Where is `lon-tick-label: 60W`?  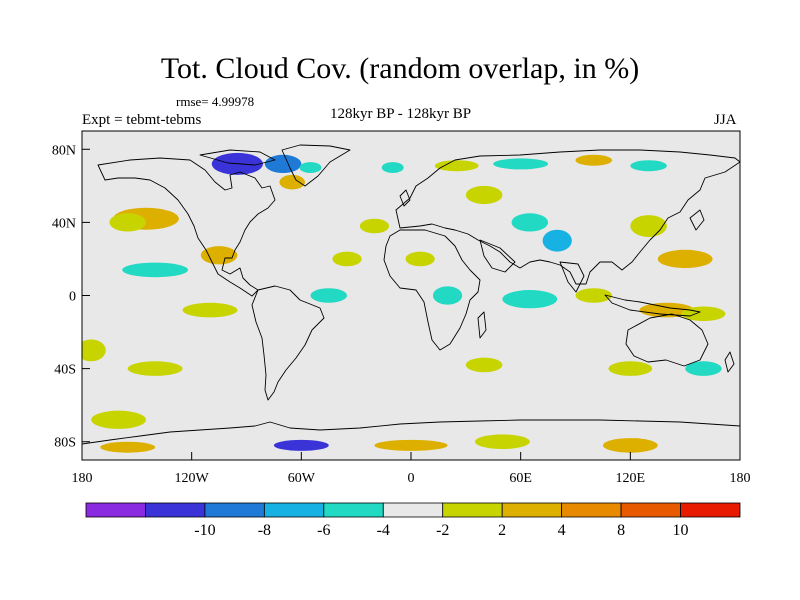 lon-tick-label: 60W is located at coordinates (302, 478).